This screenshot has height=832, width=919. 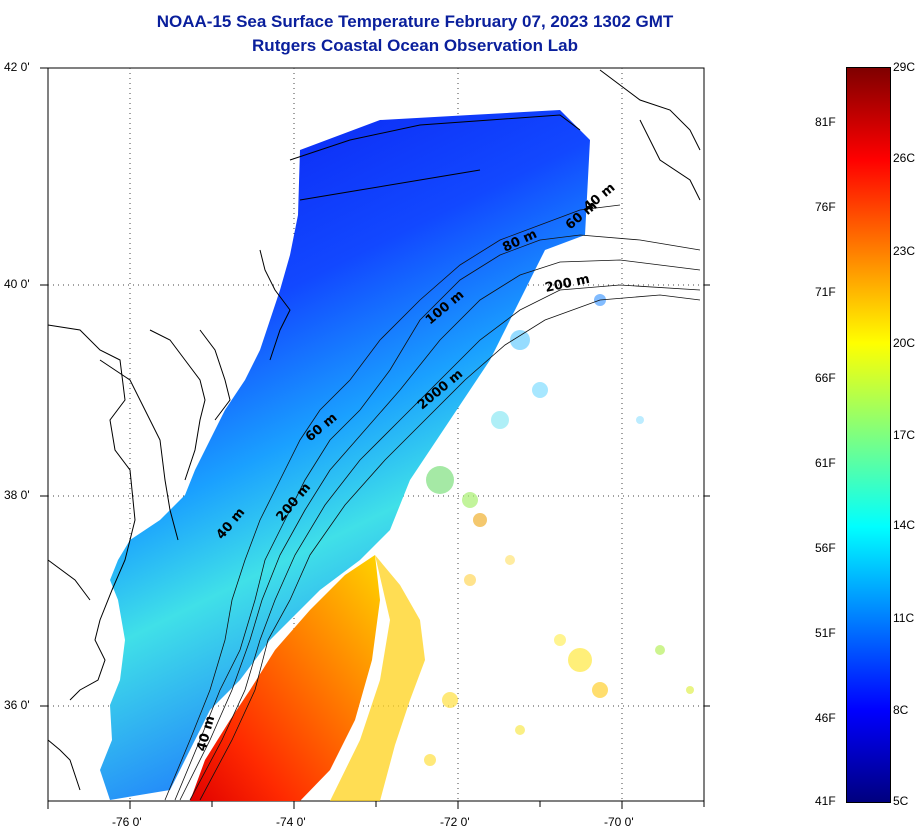 I want to click on celsius-tick-label: 14C, so click(x=904, y=525).